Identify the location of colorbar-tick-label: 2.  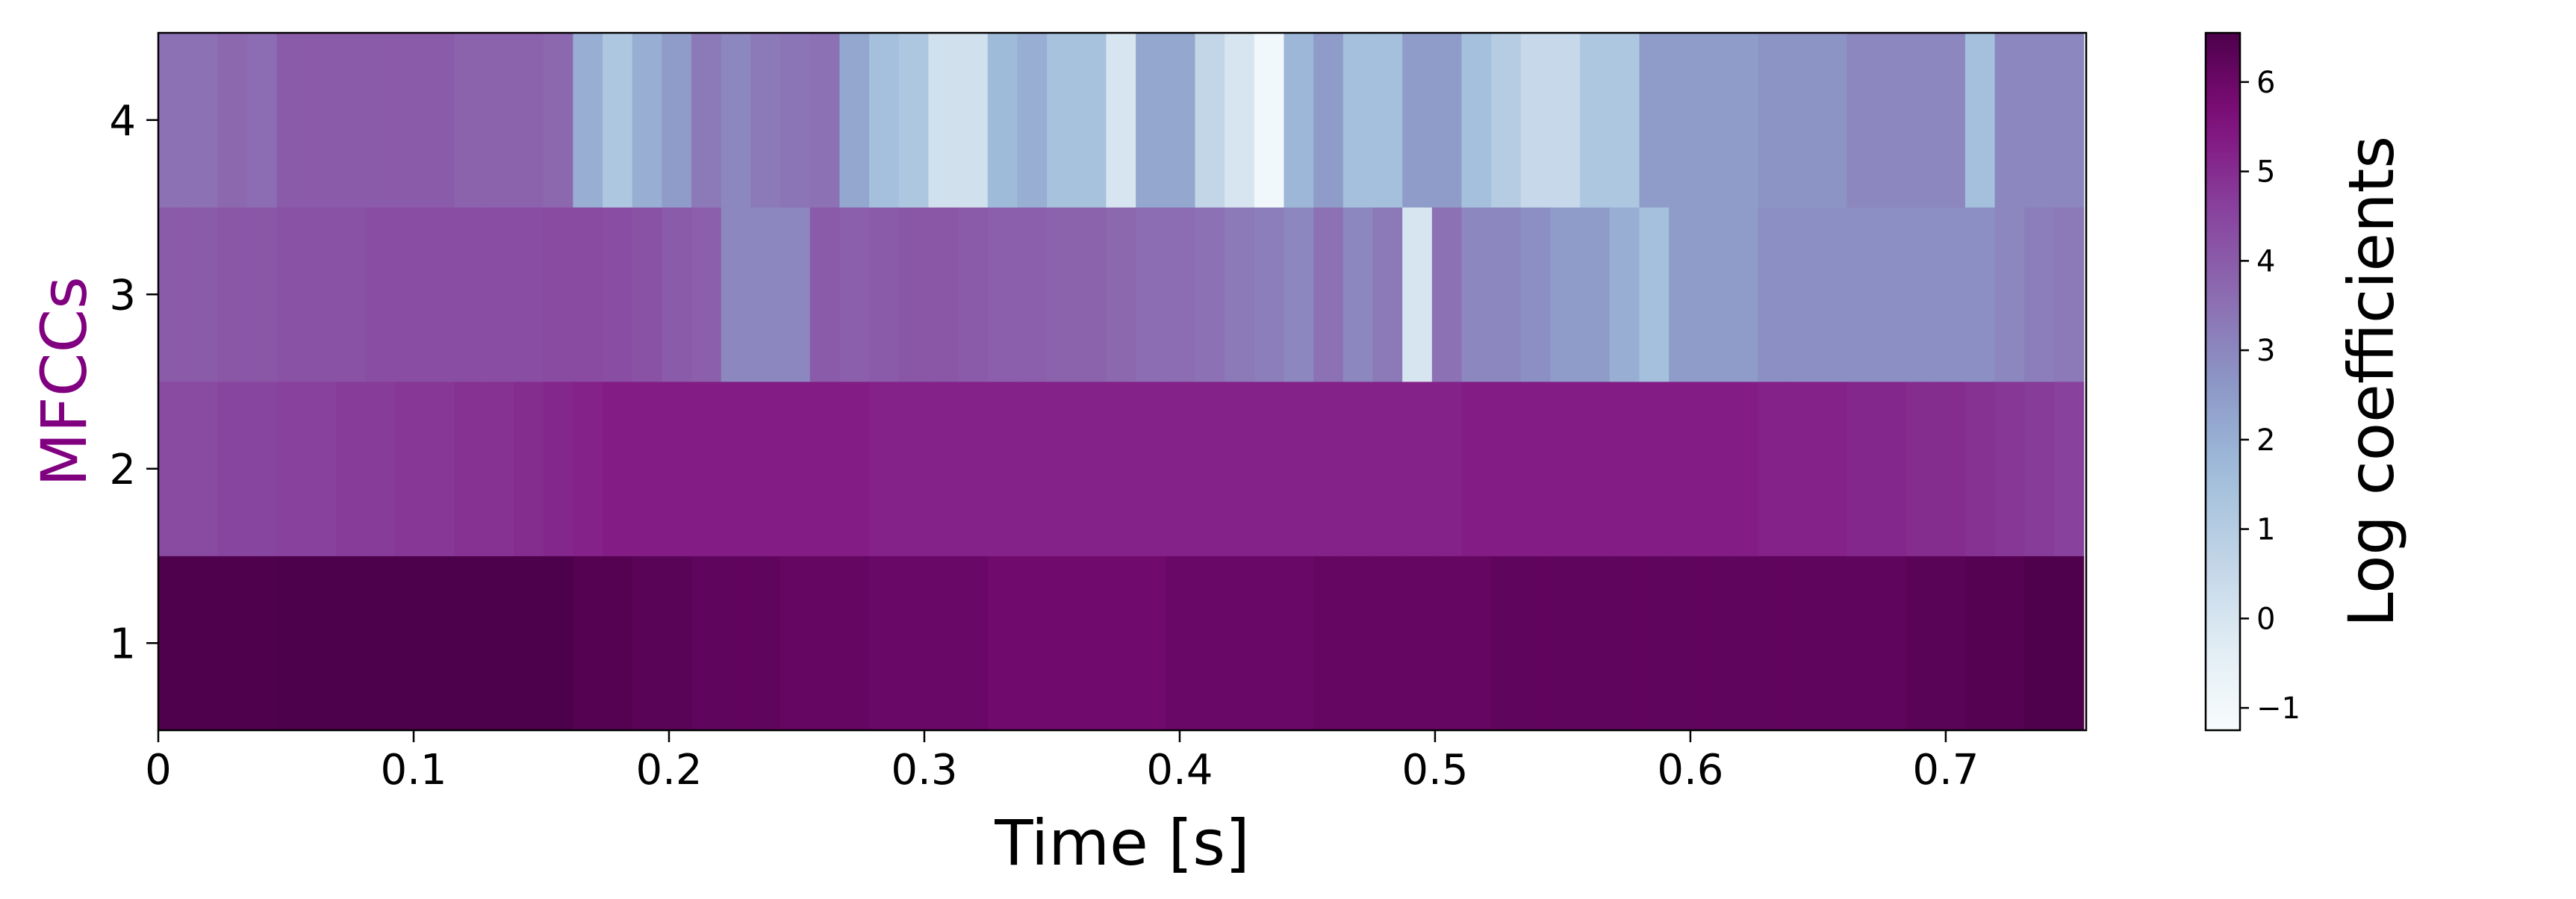
(2265, 440).